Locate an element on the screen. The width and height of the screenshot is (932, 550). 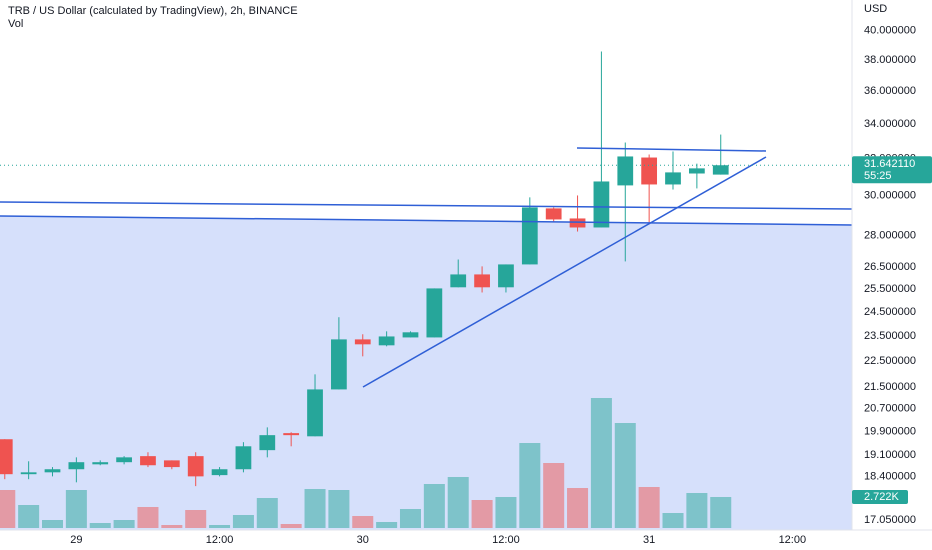
y-tick-label: 22.500000 is located at coordinates (890, 361).